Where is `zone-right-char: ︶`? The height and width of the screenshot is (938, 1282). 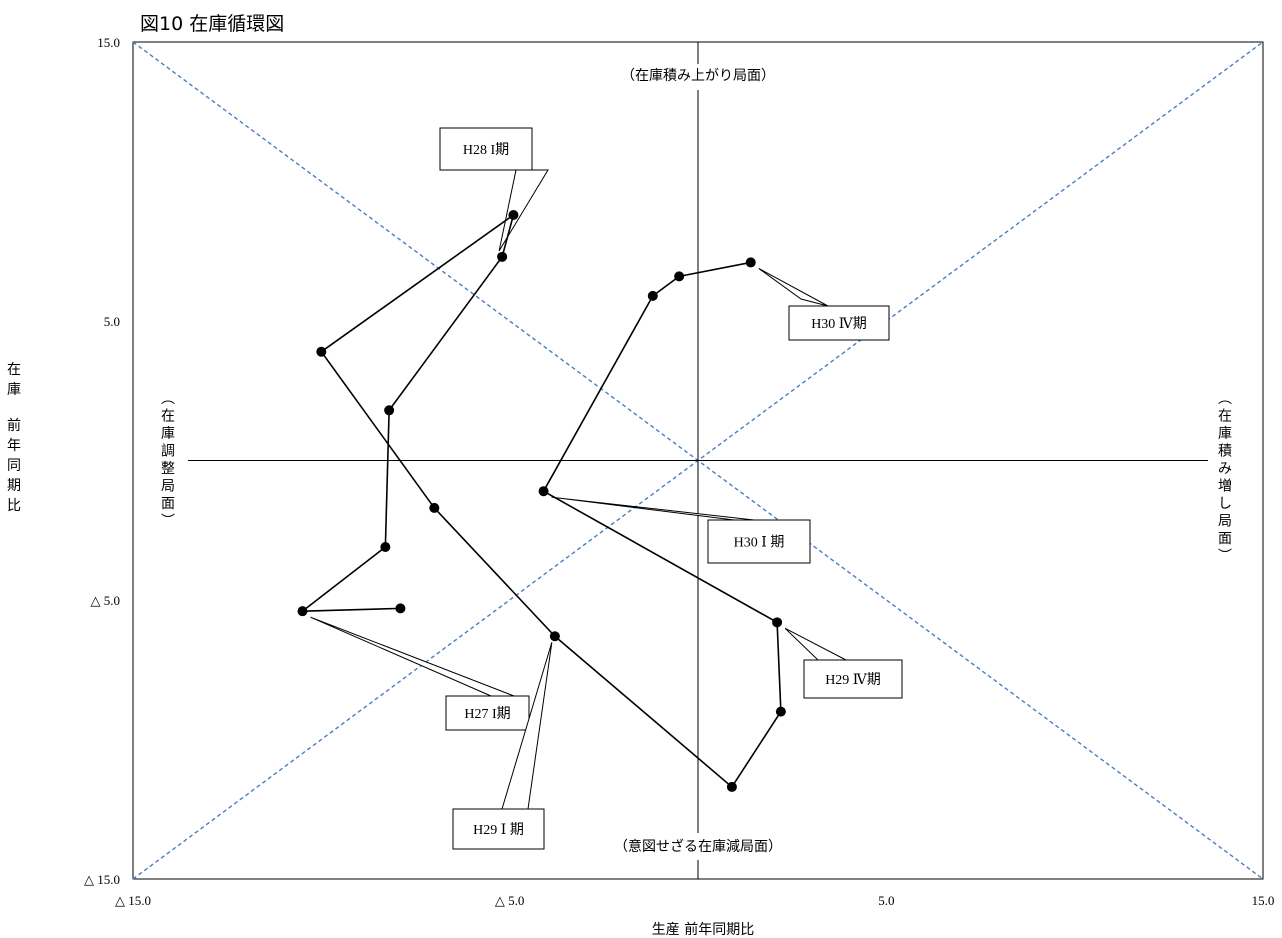 zone-right-char: ︶ is located at coordinates (1225, 557).